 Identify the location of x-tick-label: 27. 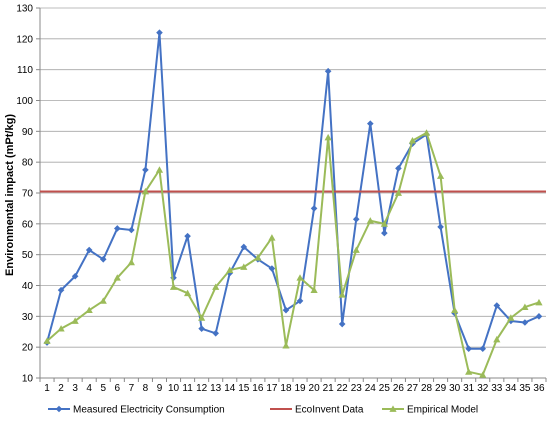
(413, 388).